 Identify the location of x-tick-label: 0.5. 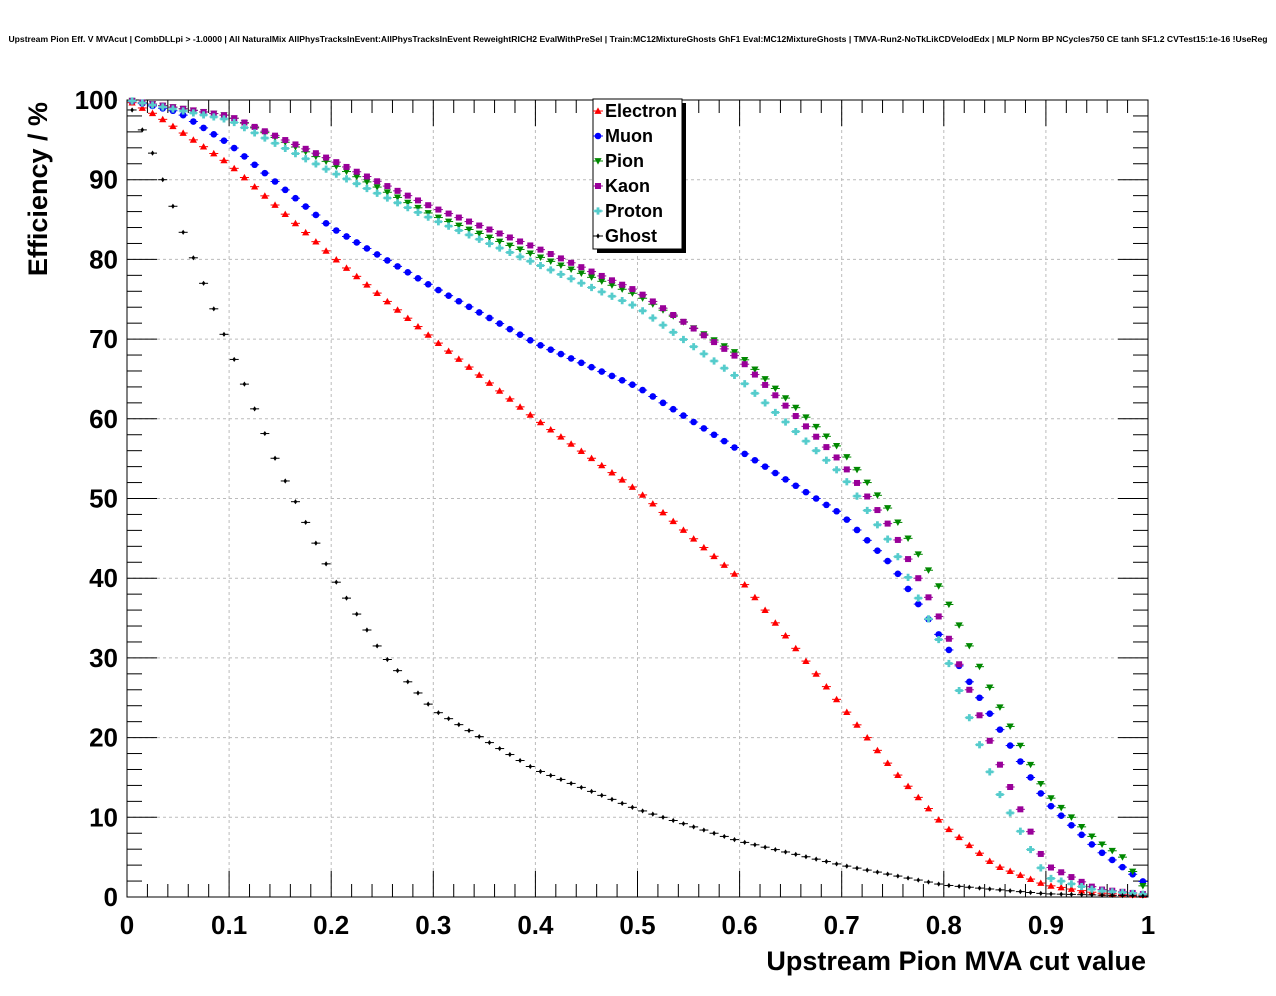
(637, 925).